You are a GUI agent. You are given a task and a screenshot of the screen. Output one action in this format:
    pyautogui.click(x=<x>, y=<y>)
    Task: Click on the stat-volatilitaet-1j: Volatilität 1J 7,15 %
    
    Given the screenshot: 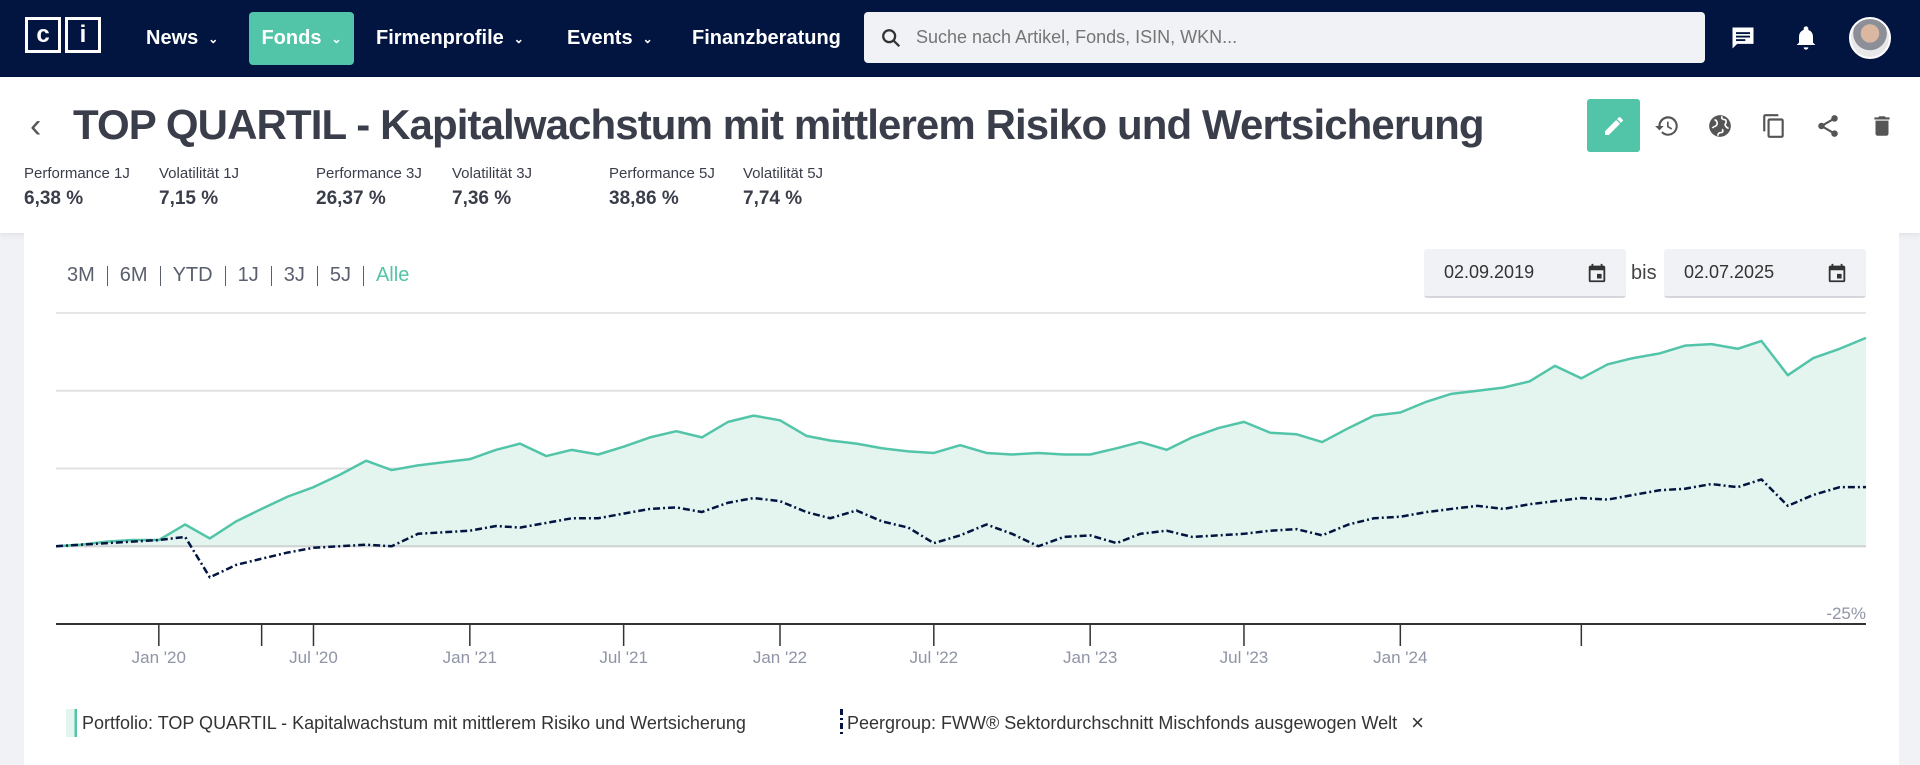 What is the action you would take?
    pyautogui.click(x=199, y=187)
    